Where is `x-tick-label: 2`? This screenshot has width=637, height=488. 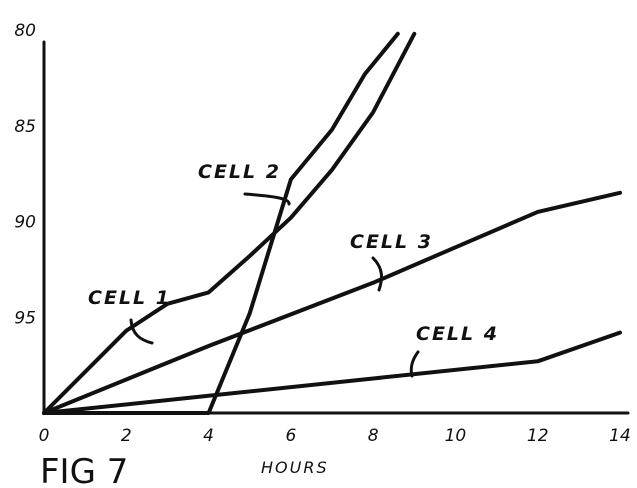 x-tick-label: 2 is located at coordinates (126, 436).